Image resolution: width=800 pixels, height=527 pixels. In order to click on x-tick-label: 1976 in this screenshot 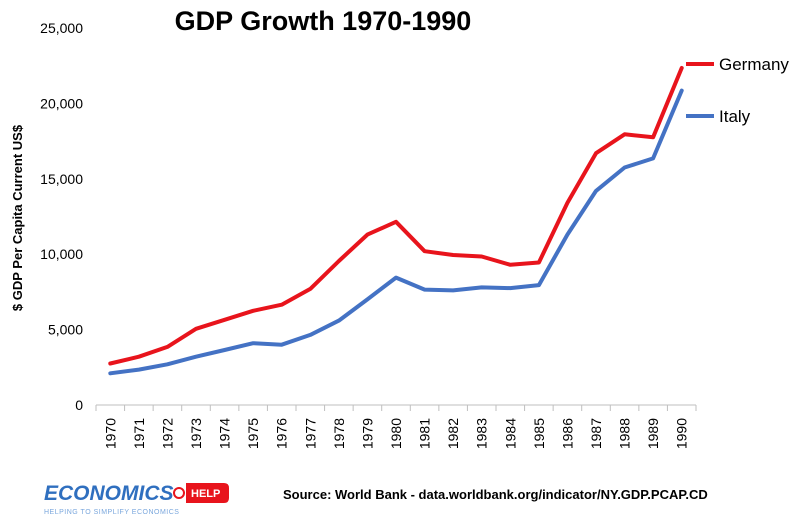, I will do `click(282, 433)`.